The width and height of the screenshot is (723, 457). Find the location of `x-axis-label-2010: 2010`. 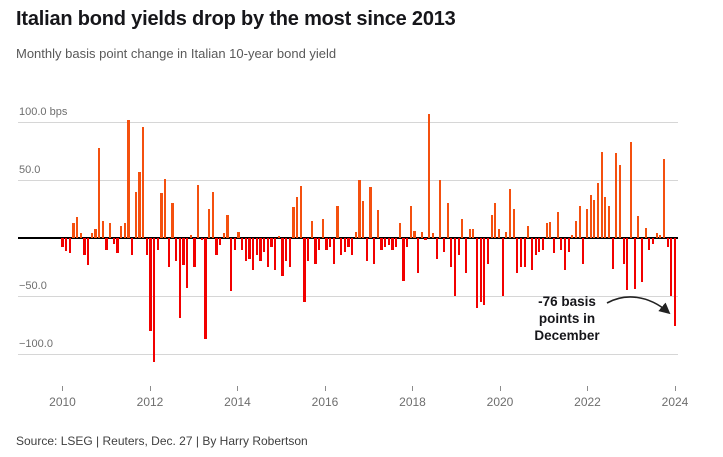

x-axis-label-2010: 2010 is located at coordinates (62, 402).